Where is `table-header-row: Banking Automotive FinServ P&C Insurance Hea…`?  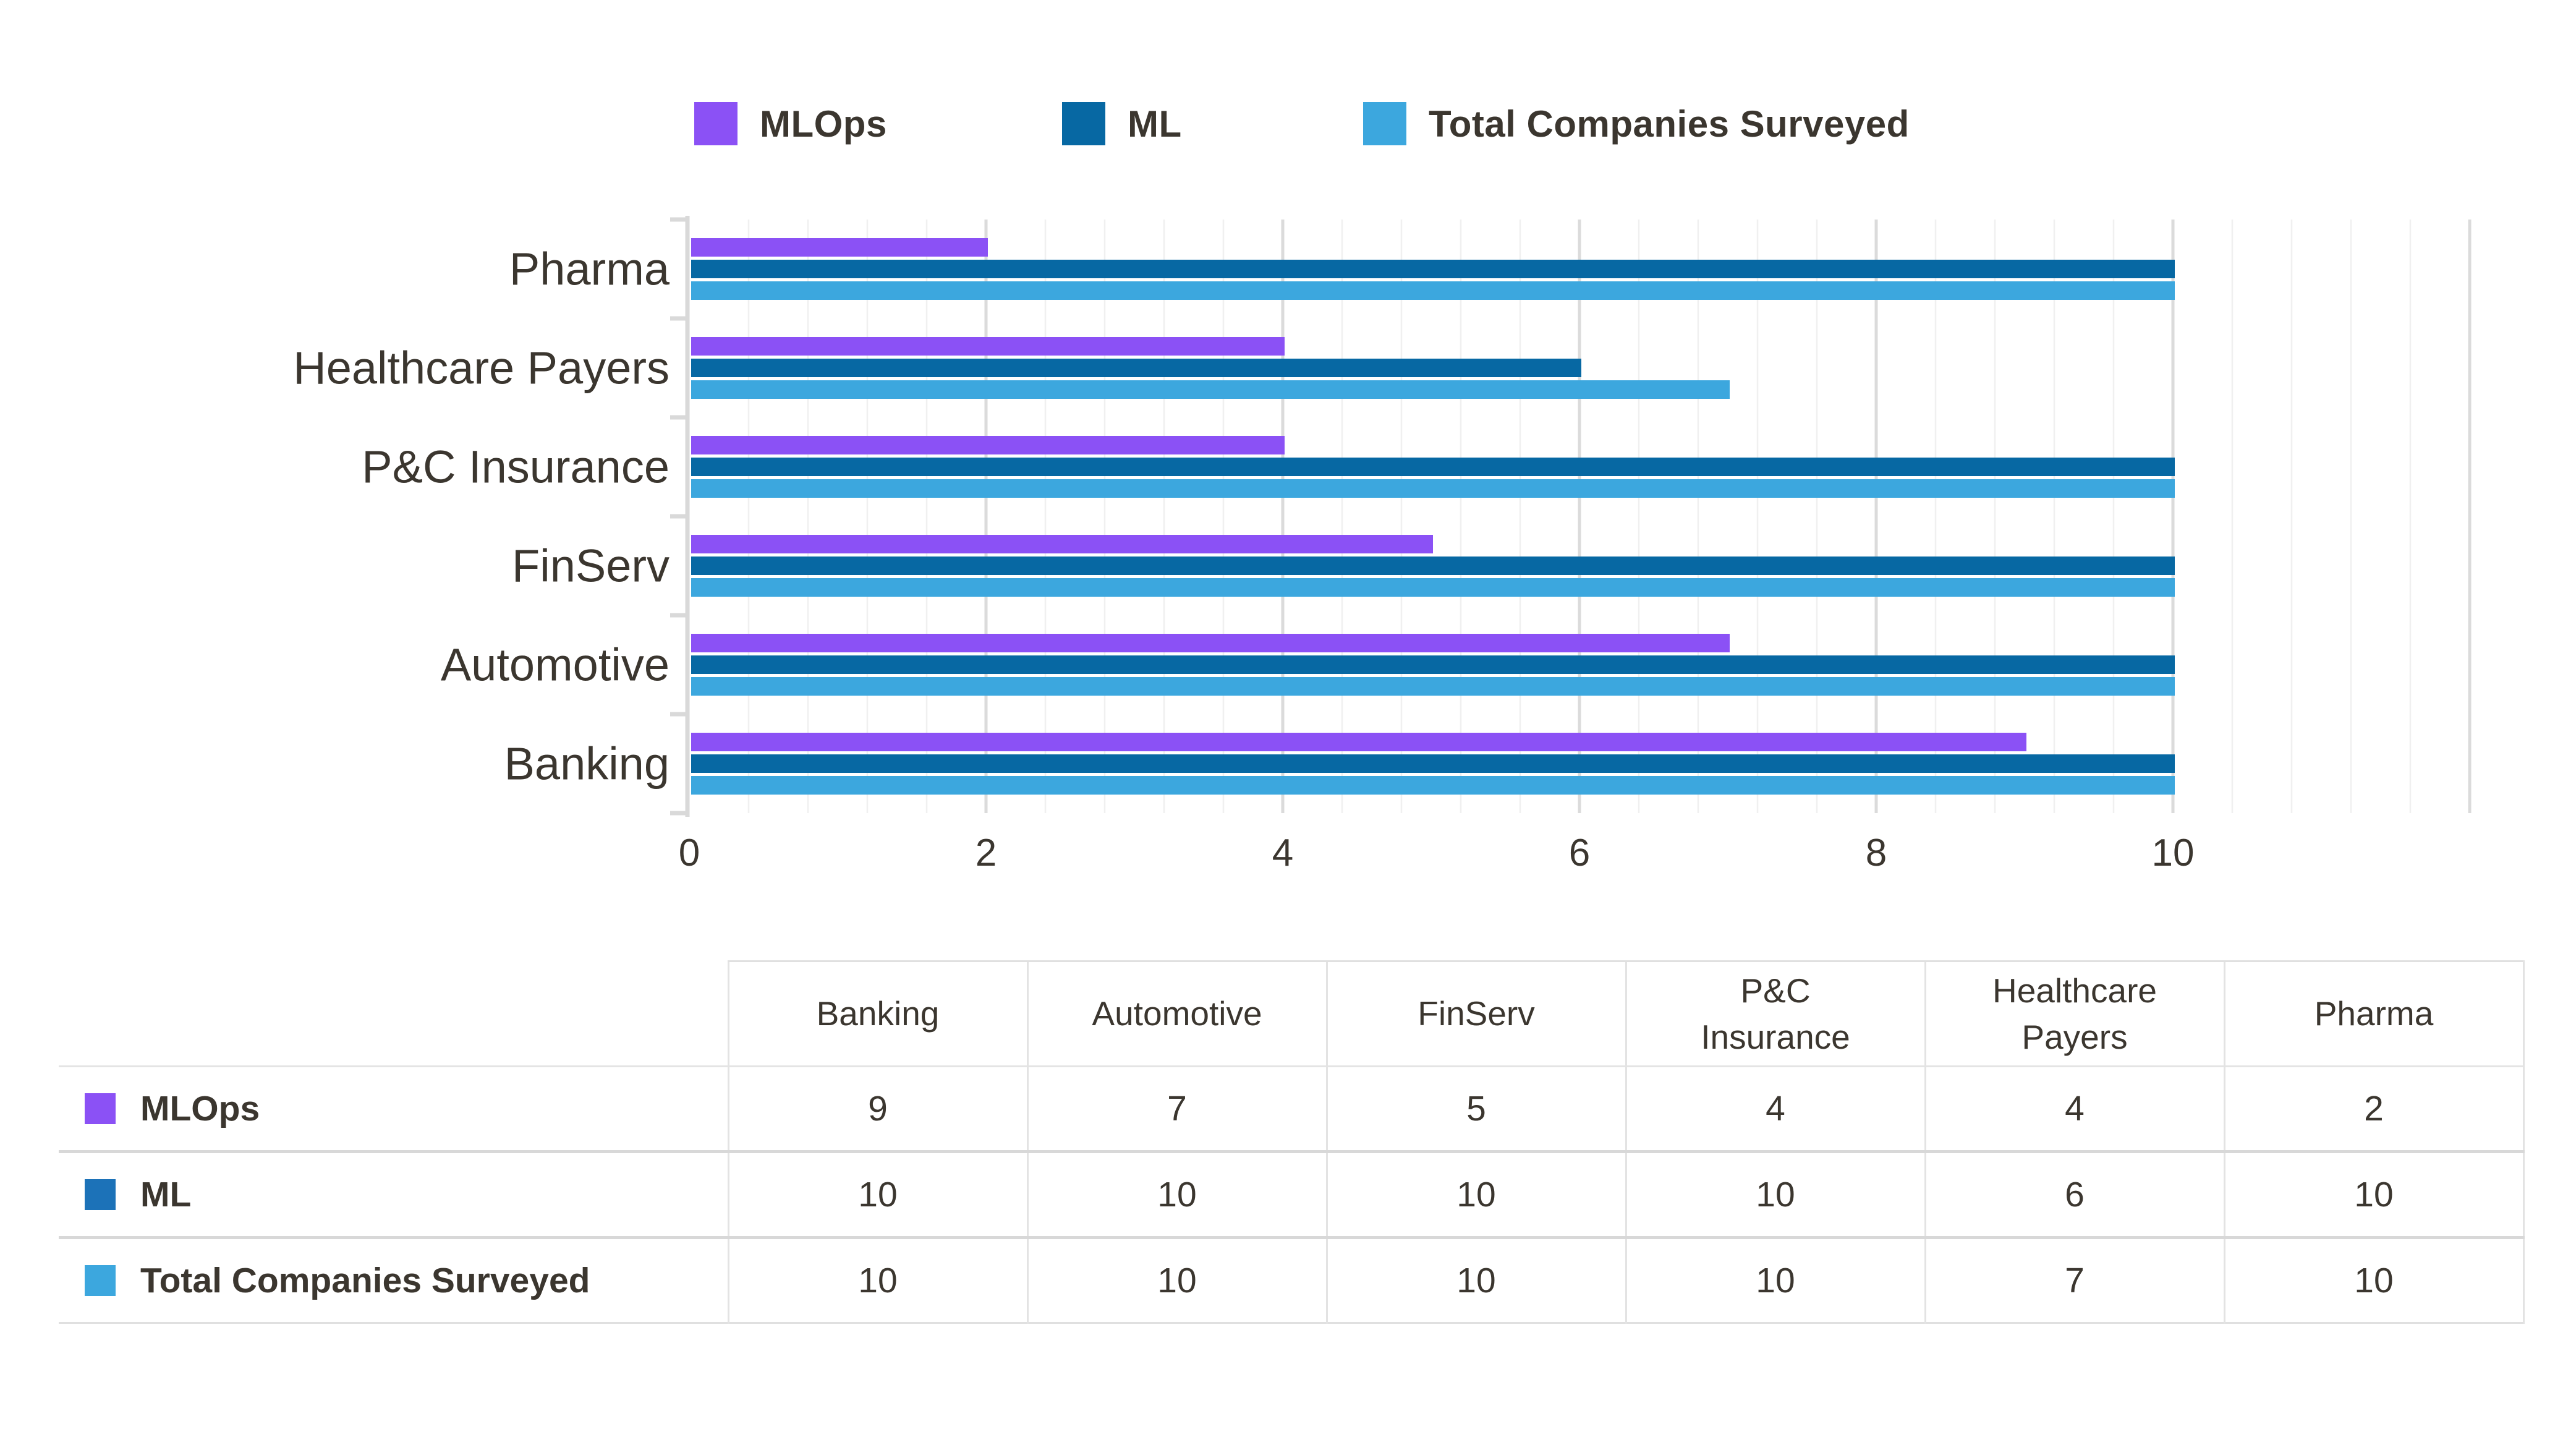
table-header-row: Banking Automotive FinServ P&C Insurance Hea… is located at coordinates (1292, 1014).